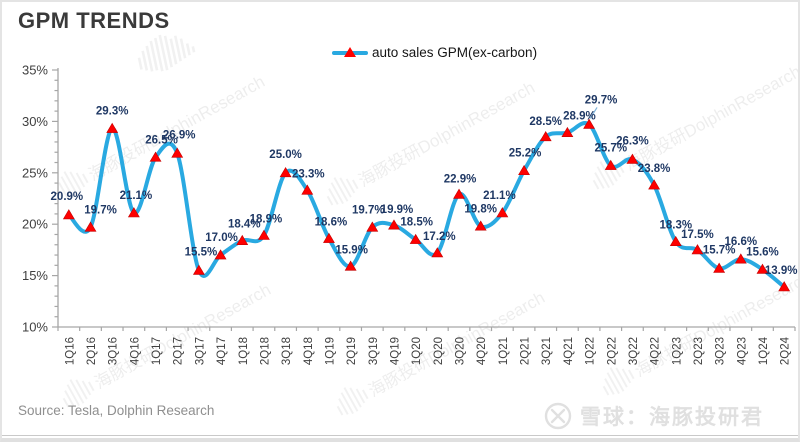  I want to click on x-tick-label: 1Q16, so click(70, 351).